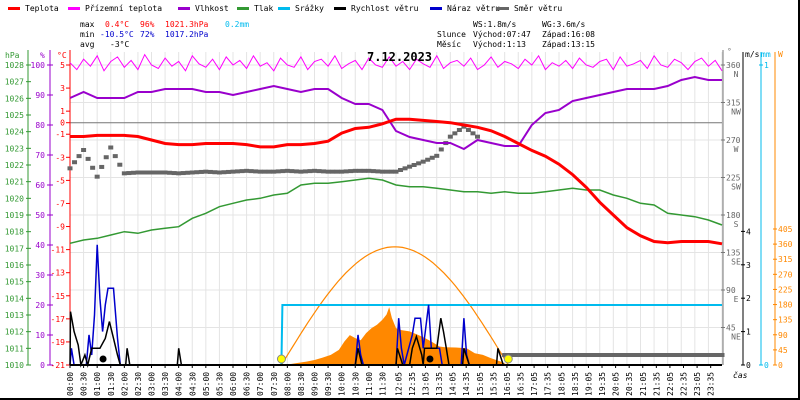 Image resolution: width=800 pixels, height=400 pixels. Describe the element at coordinates (87, 34) in the screenshot. I see `stat-min-label: min` at that location.